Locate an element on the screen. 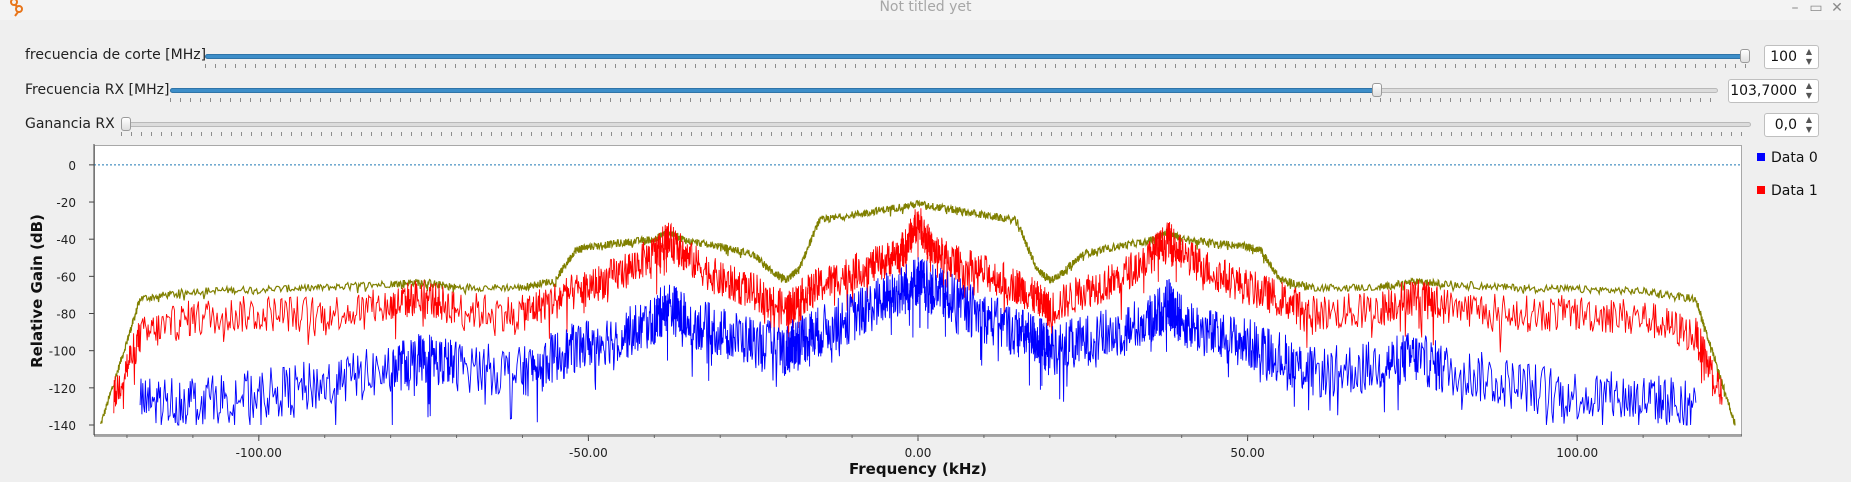  maximize-icon: ▭ is located at coordinates (1816, 8).